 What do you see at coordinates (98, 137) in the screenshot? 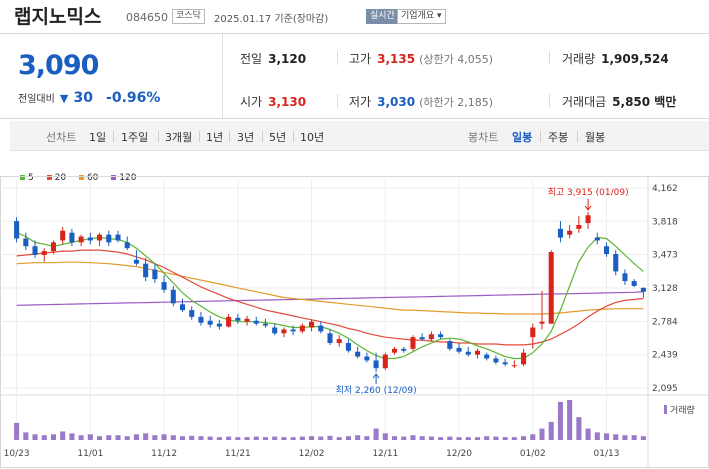
I see `period-1d: 1일` at bounding box center [98, 137].